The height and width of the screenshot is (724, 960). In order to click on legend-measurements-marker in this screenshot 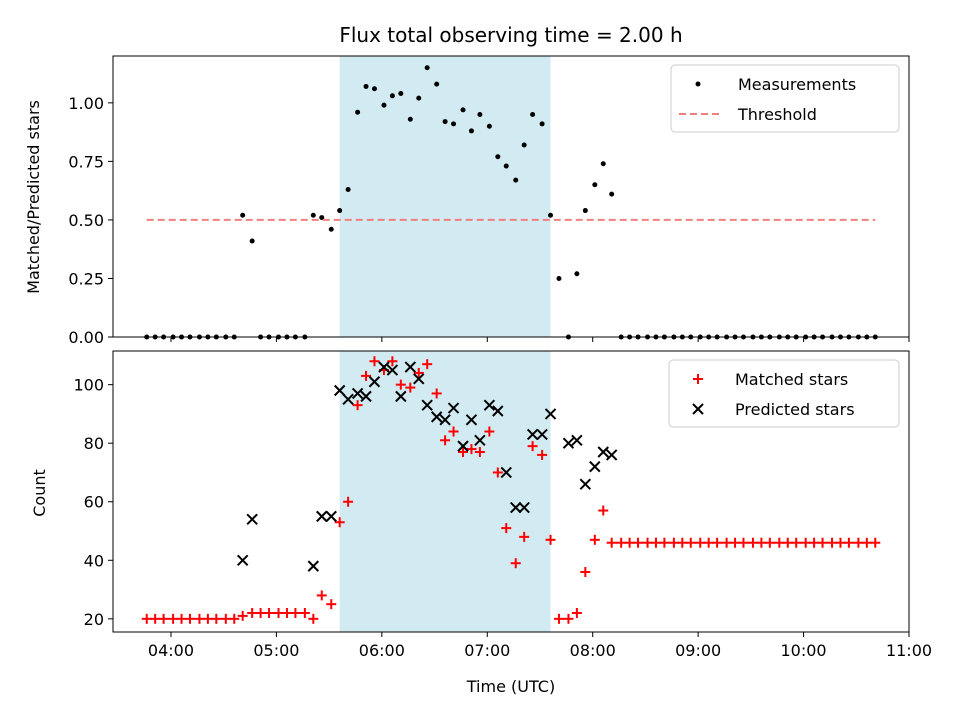, I will do `click(698, 84)`.